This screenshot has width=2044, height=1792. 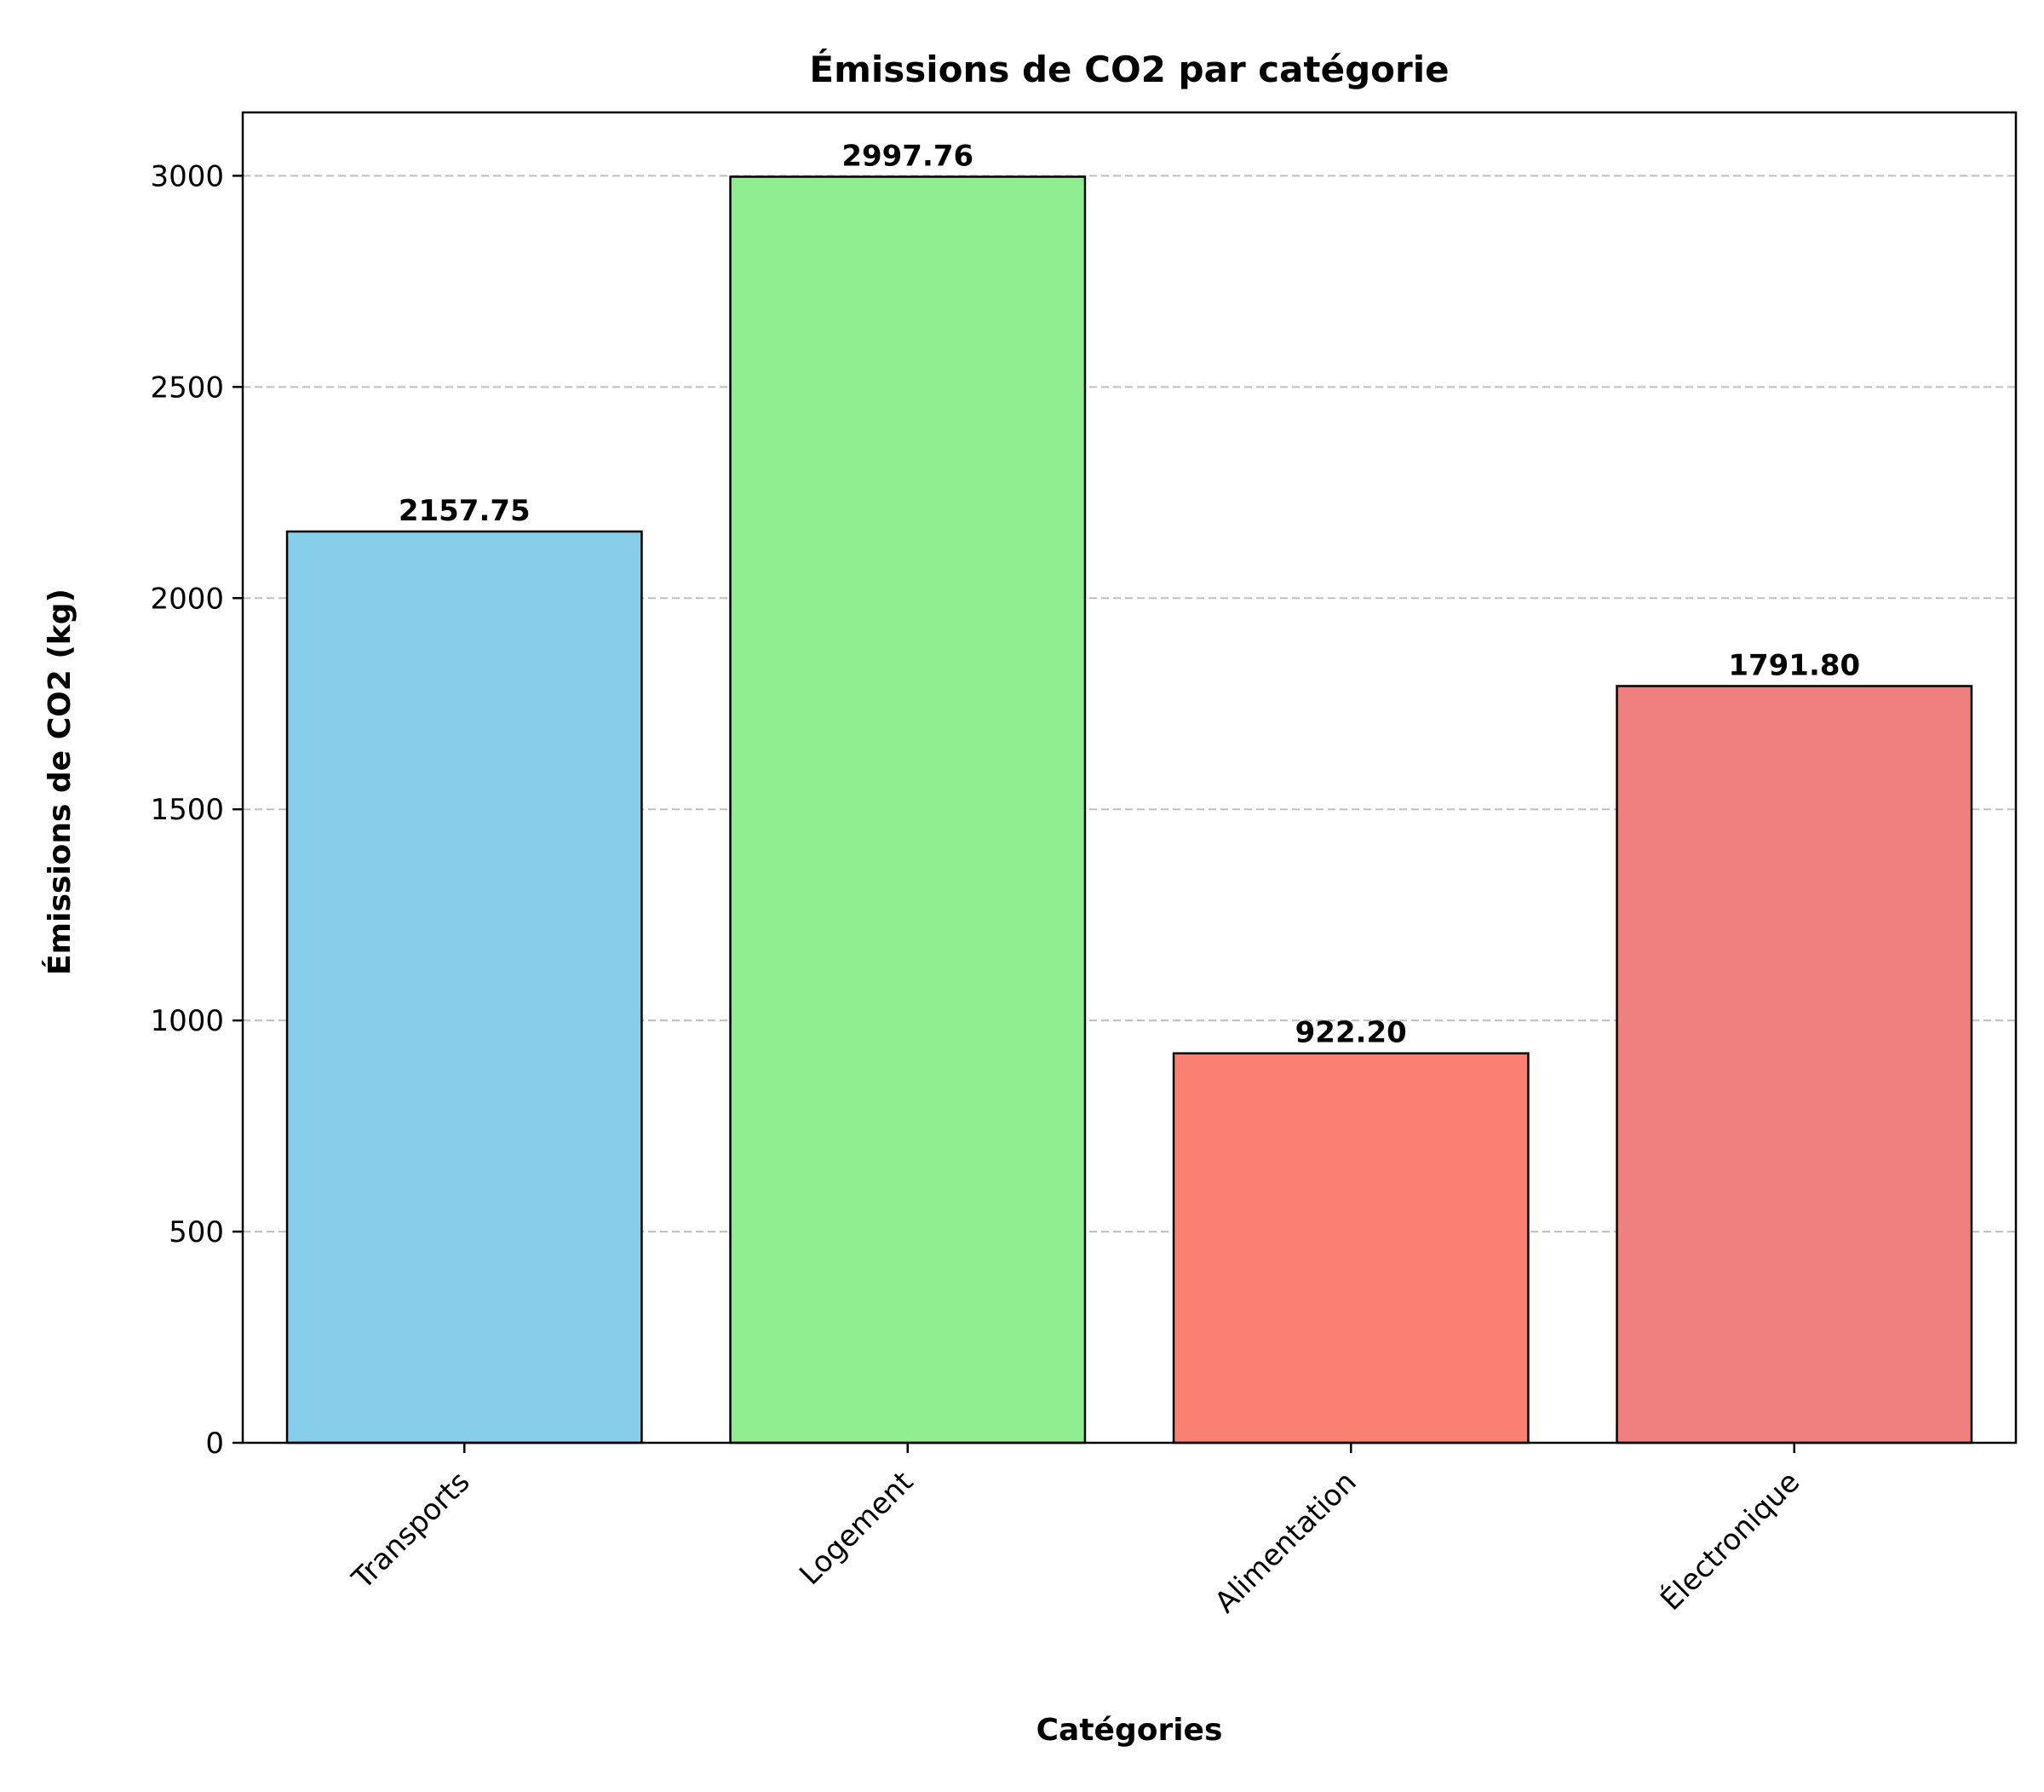 I want to click on x-axis-label: Catégories, so click(x=1129, y=1730).